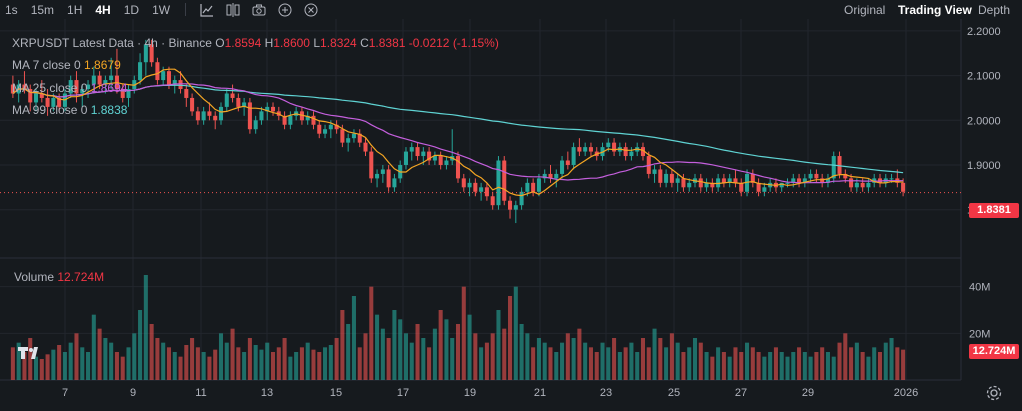 Image resolution: width=1022 pixels, height=411 pixels. What do you see at coordinates (103, 9) in the screenshot?
I see `timeframe-4h: 4H` at bounding box center [103, 9].